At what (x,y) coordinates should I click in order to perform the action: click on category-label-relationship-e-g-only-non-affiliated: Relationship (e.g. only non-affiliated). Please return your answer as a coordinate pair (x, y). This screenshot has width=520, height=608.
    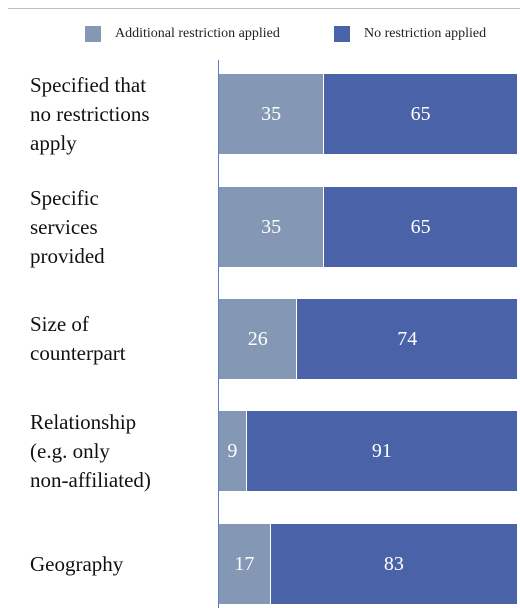
    Looking at the image, I should click on (90, 450).